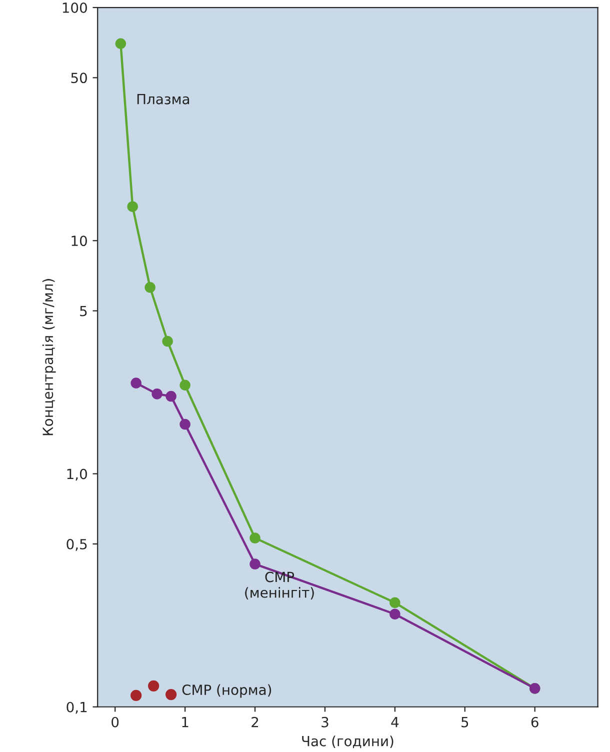 The height and width of the screenshot is (752, 610). What do you see at coordinates (325, 722) in the screenshot?
I see `x-tick-label: 3` at bounding box center [325, 722].